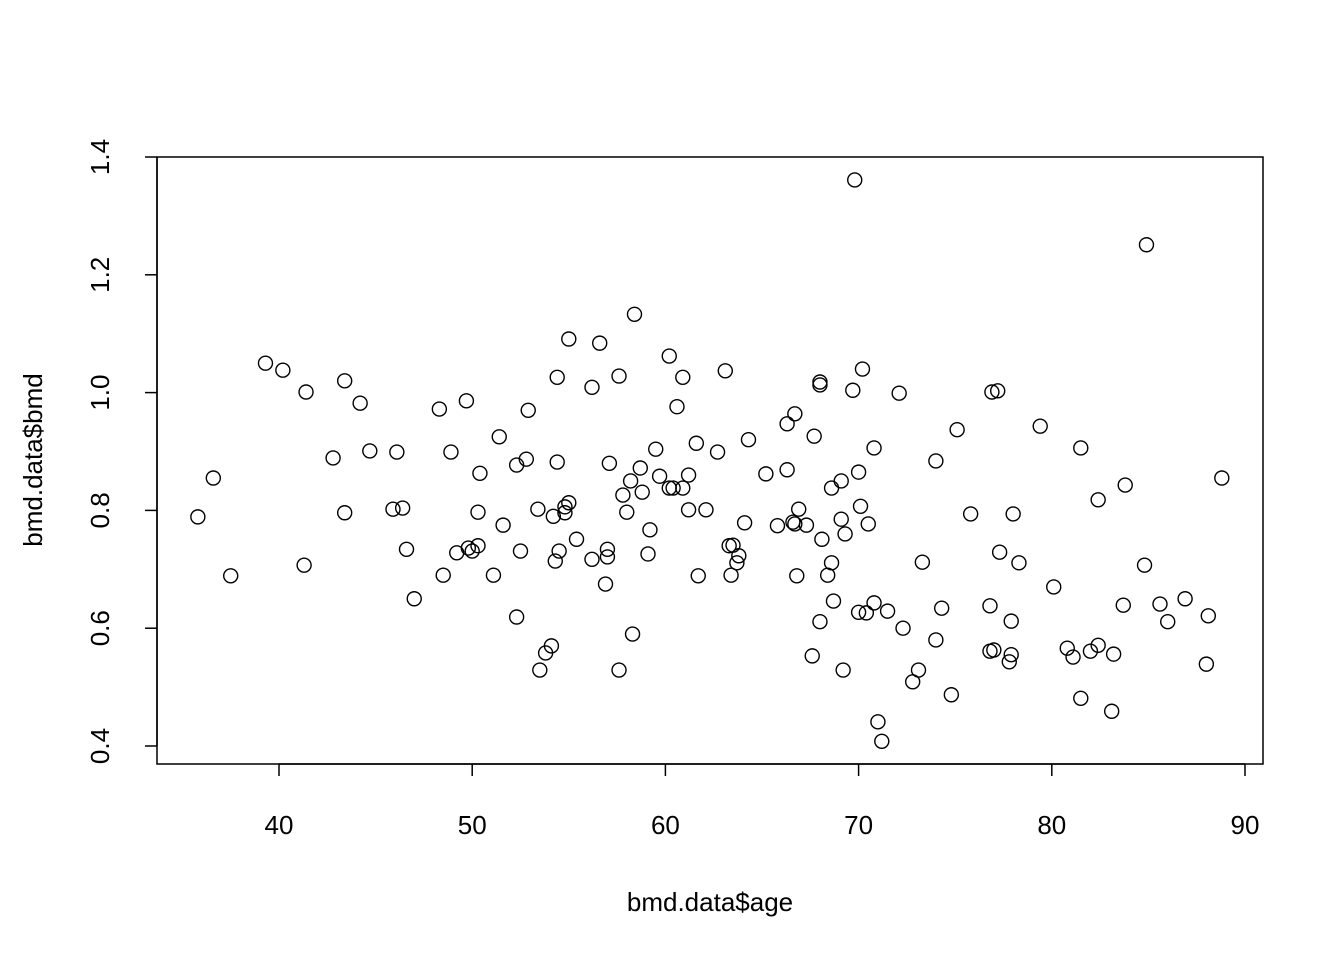 This screenshot has height=960, width=1344. I want to click on y-tick-label: 1.4, so click(100, 157).